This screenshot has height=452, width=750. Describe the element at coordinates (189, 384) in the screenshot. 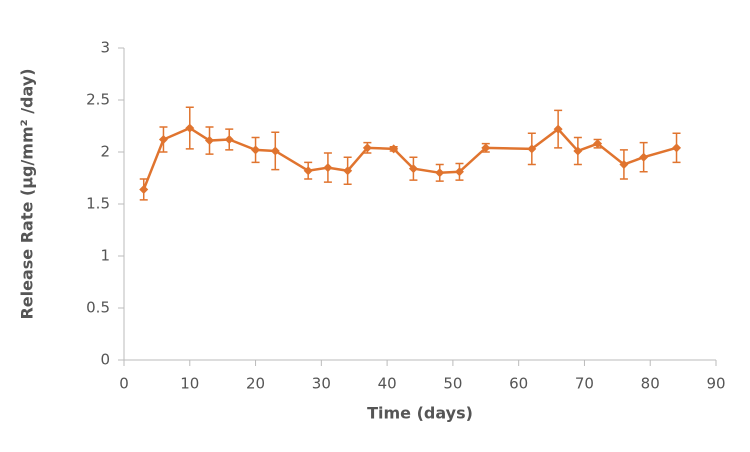

I see `x-tick-label: 10` at that location.